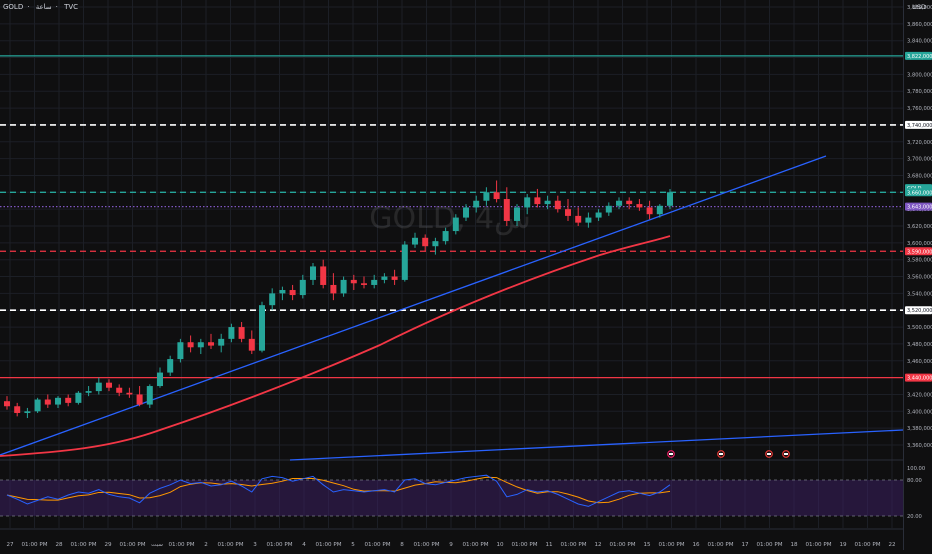 The height and width of the screenshot is (554, 932). What do you see at coordinates (43, 7) in the screenshot?
I see `interval-label: ساعة` at bounding box center [43, 7].